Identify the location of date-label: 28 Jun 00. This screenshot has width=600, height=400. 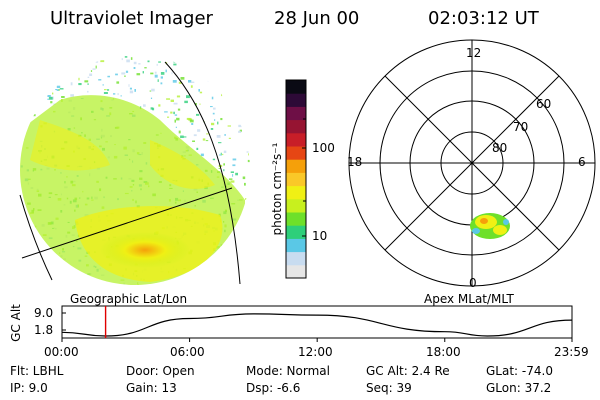
(317, 18).